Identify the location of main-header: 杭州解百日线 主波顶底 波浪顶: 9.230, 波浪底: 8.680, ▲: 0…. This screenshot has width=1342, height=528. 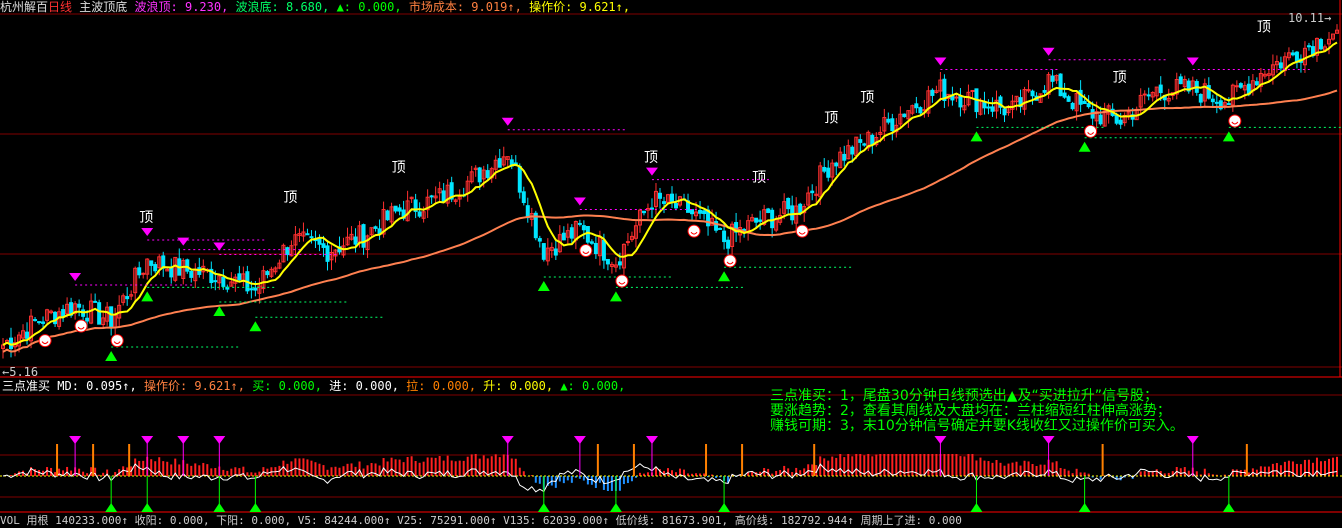
(315, 7).